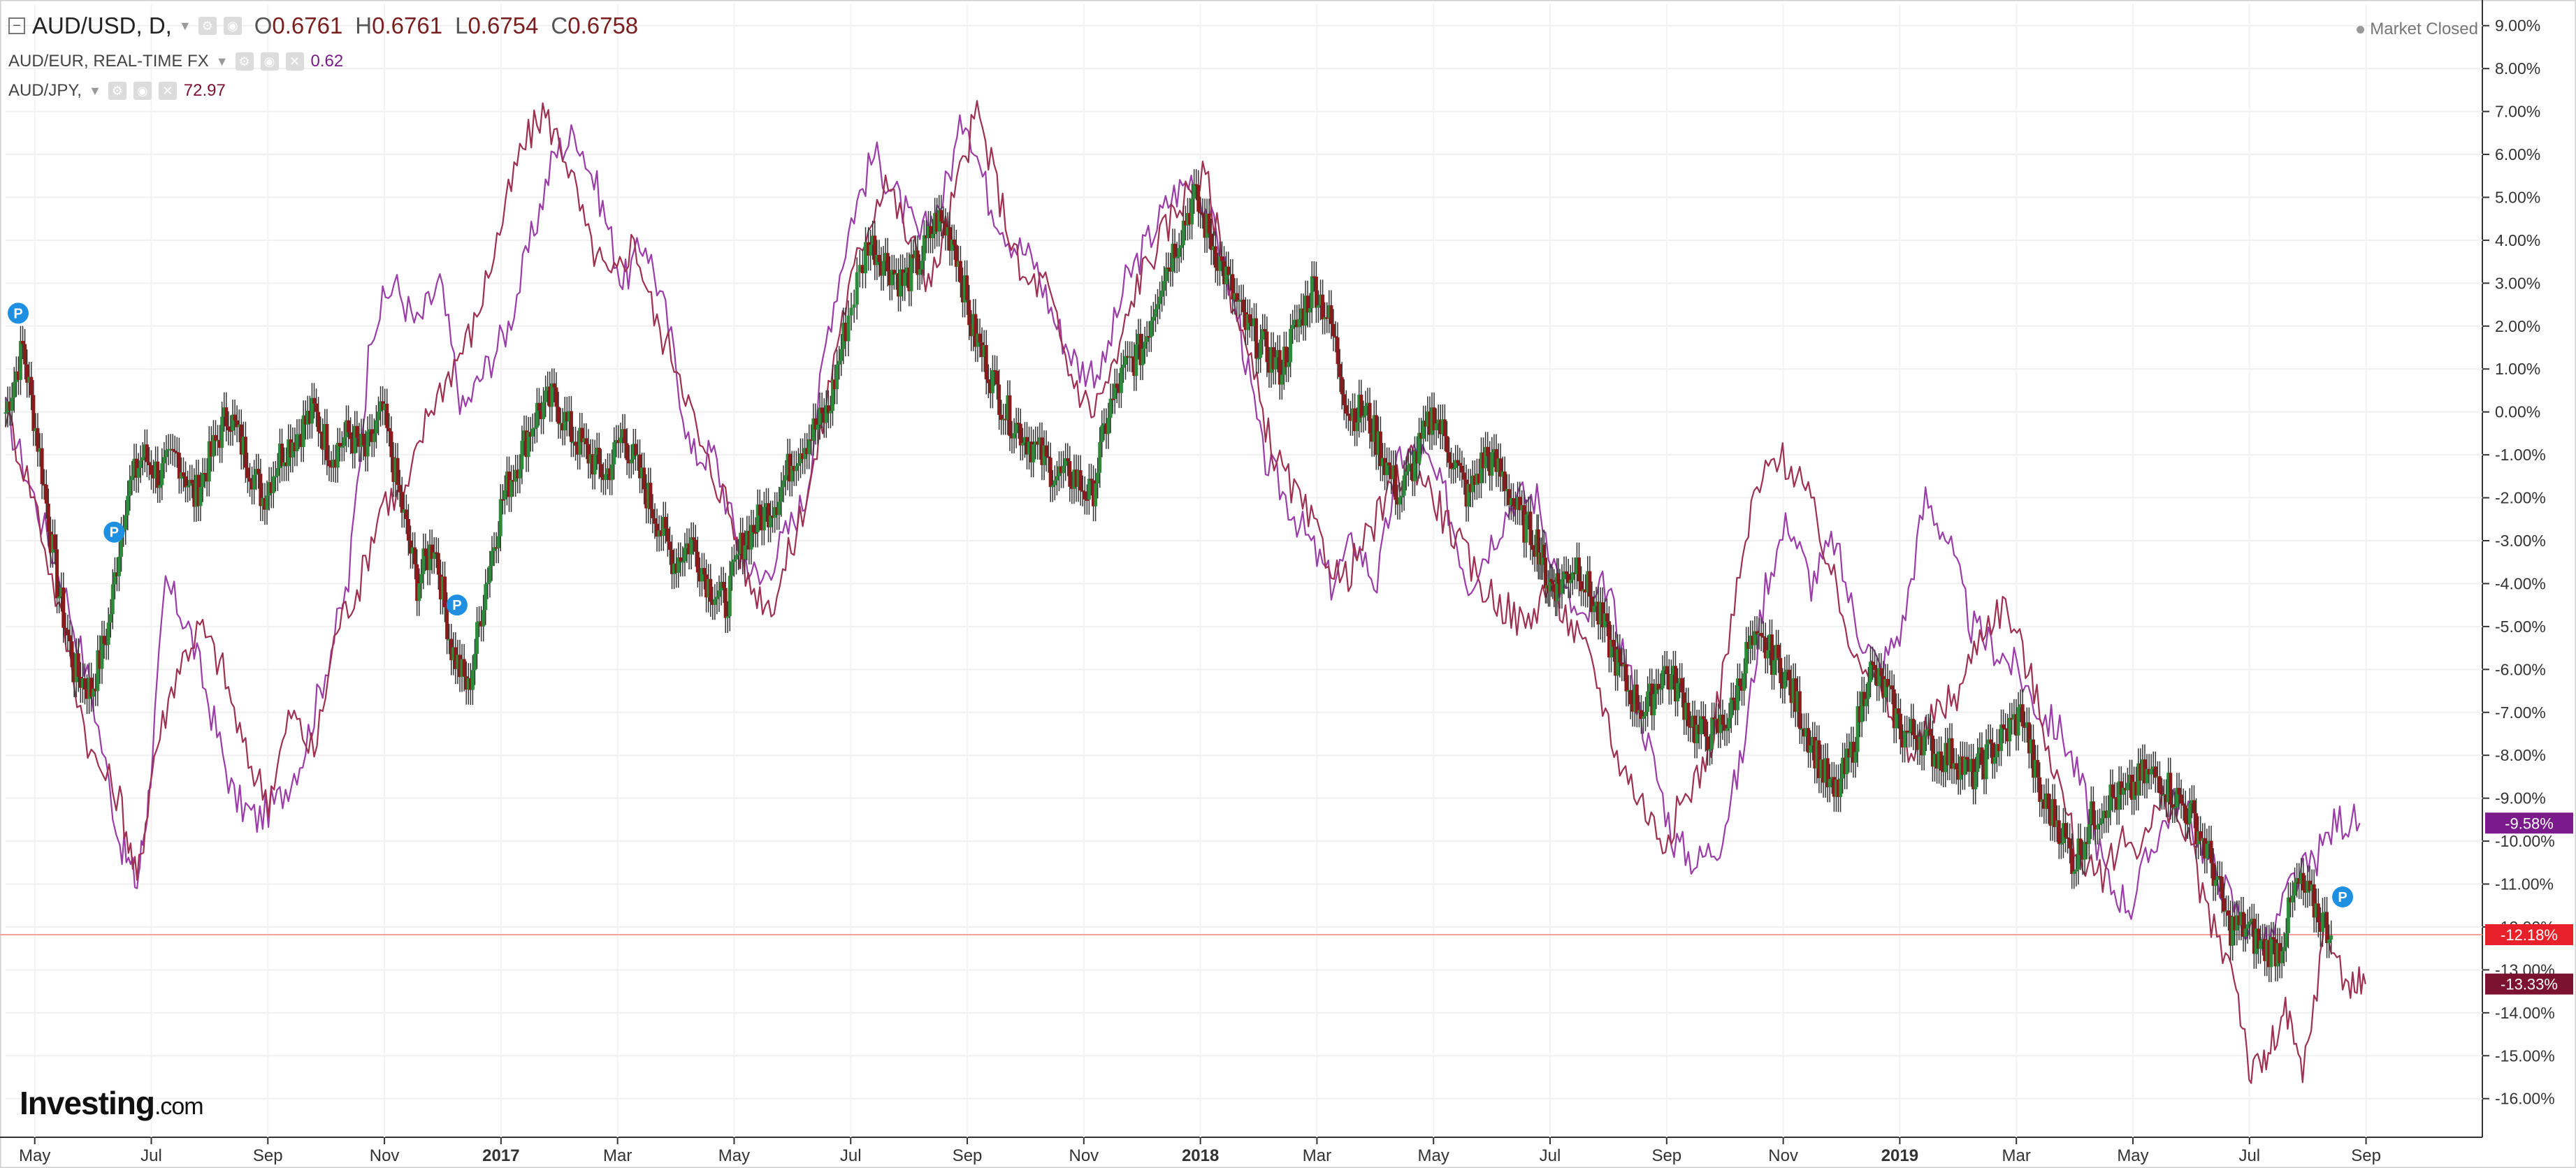 The image size is (2576, 1168). Describe the element at coordinates (2520, 755) in the screenshot. I see `y-tick-label: -8.00%` at that location.